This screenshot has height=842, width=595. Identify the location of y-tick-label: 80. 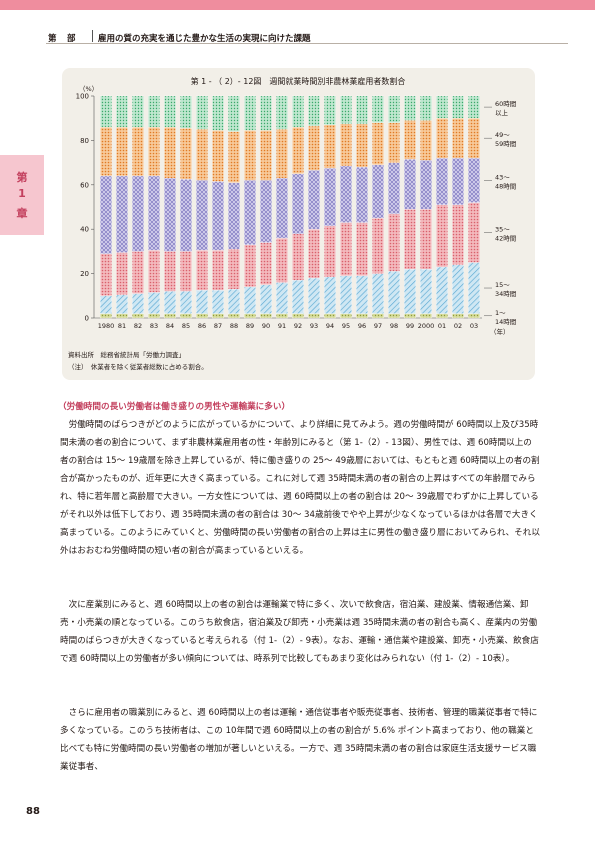
(84, 141).